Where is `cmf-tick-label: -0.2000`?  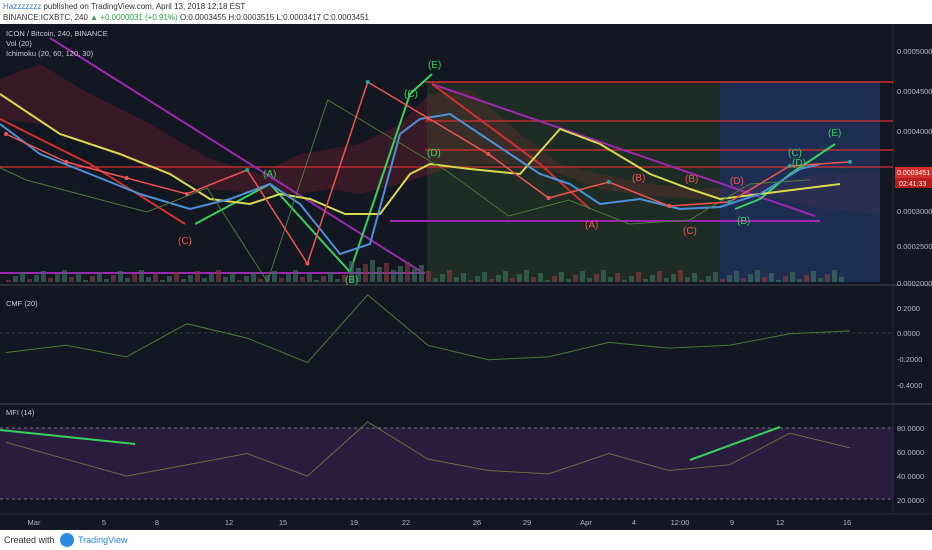
cmf-tick-label: -0.2000 is located at coordinates (909, 359).